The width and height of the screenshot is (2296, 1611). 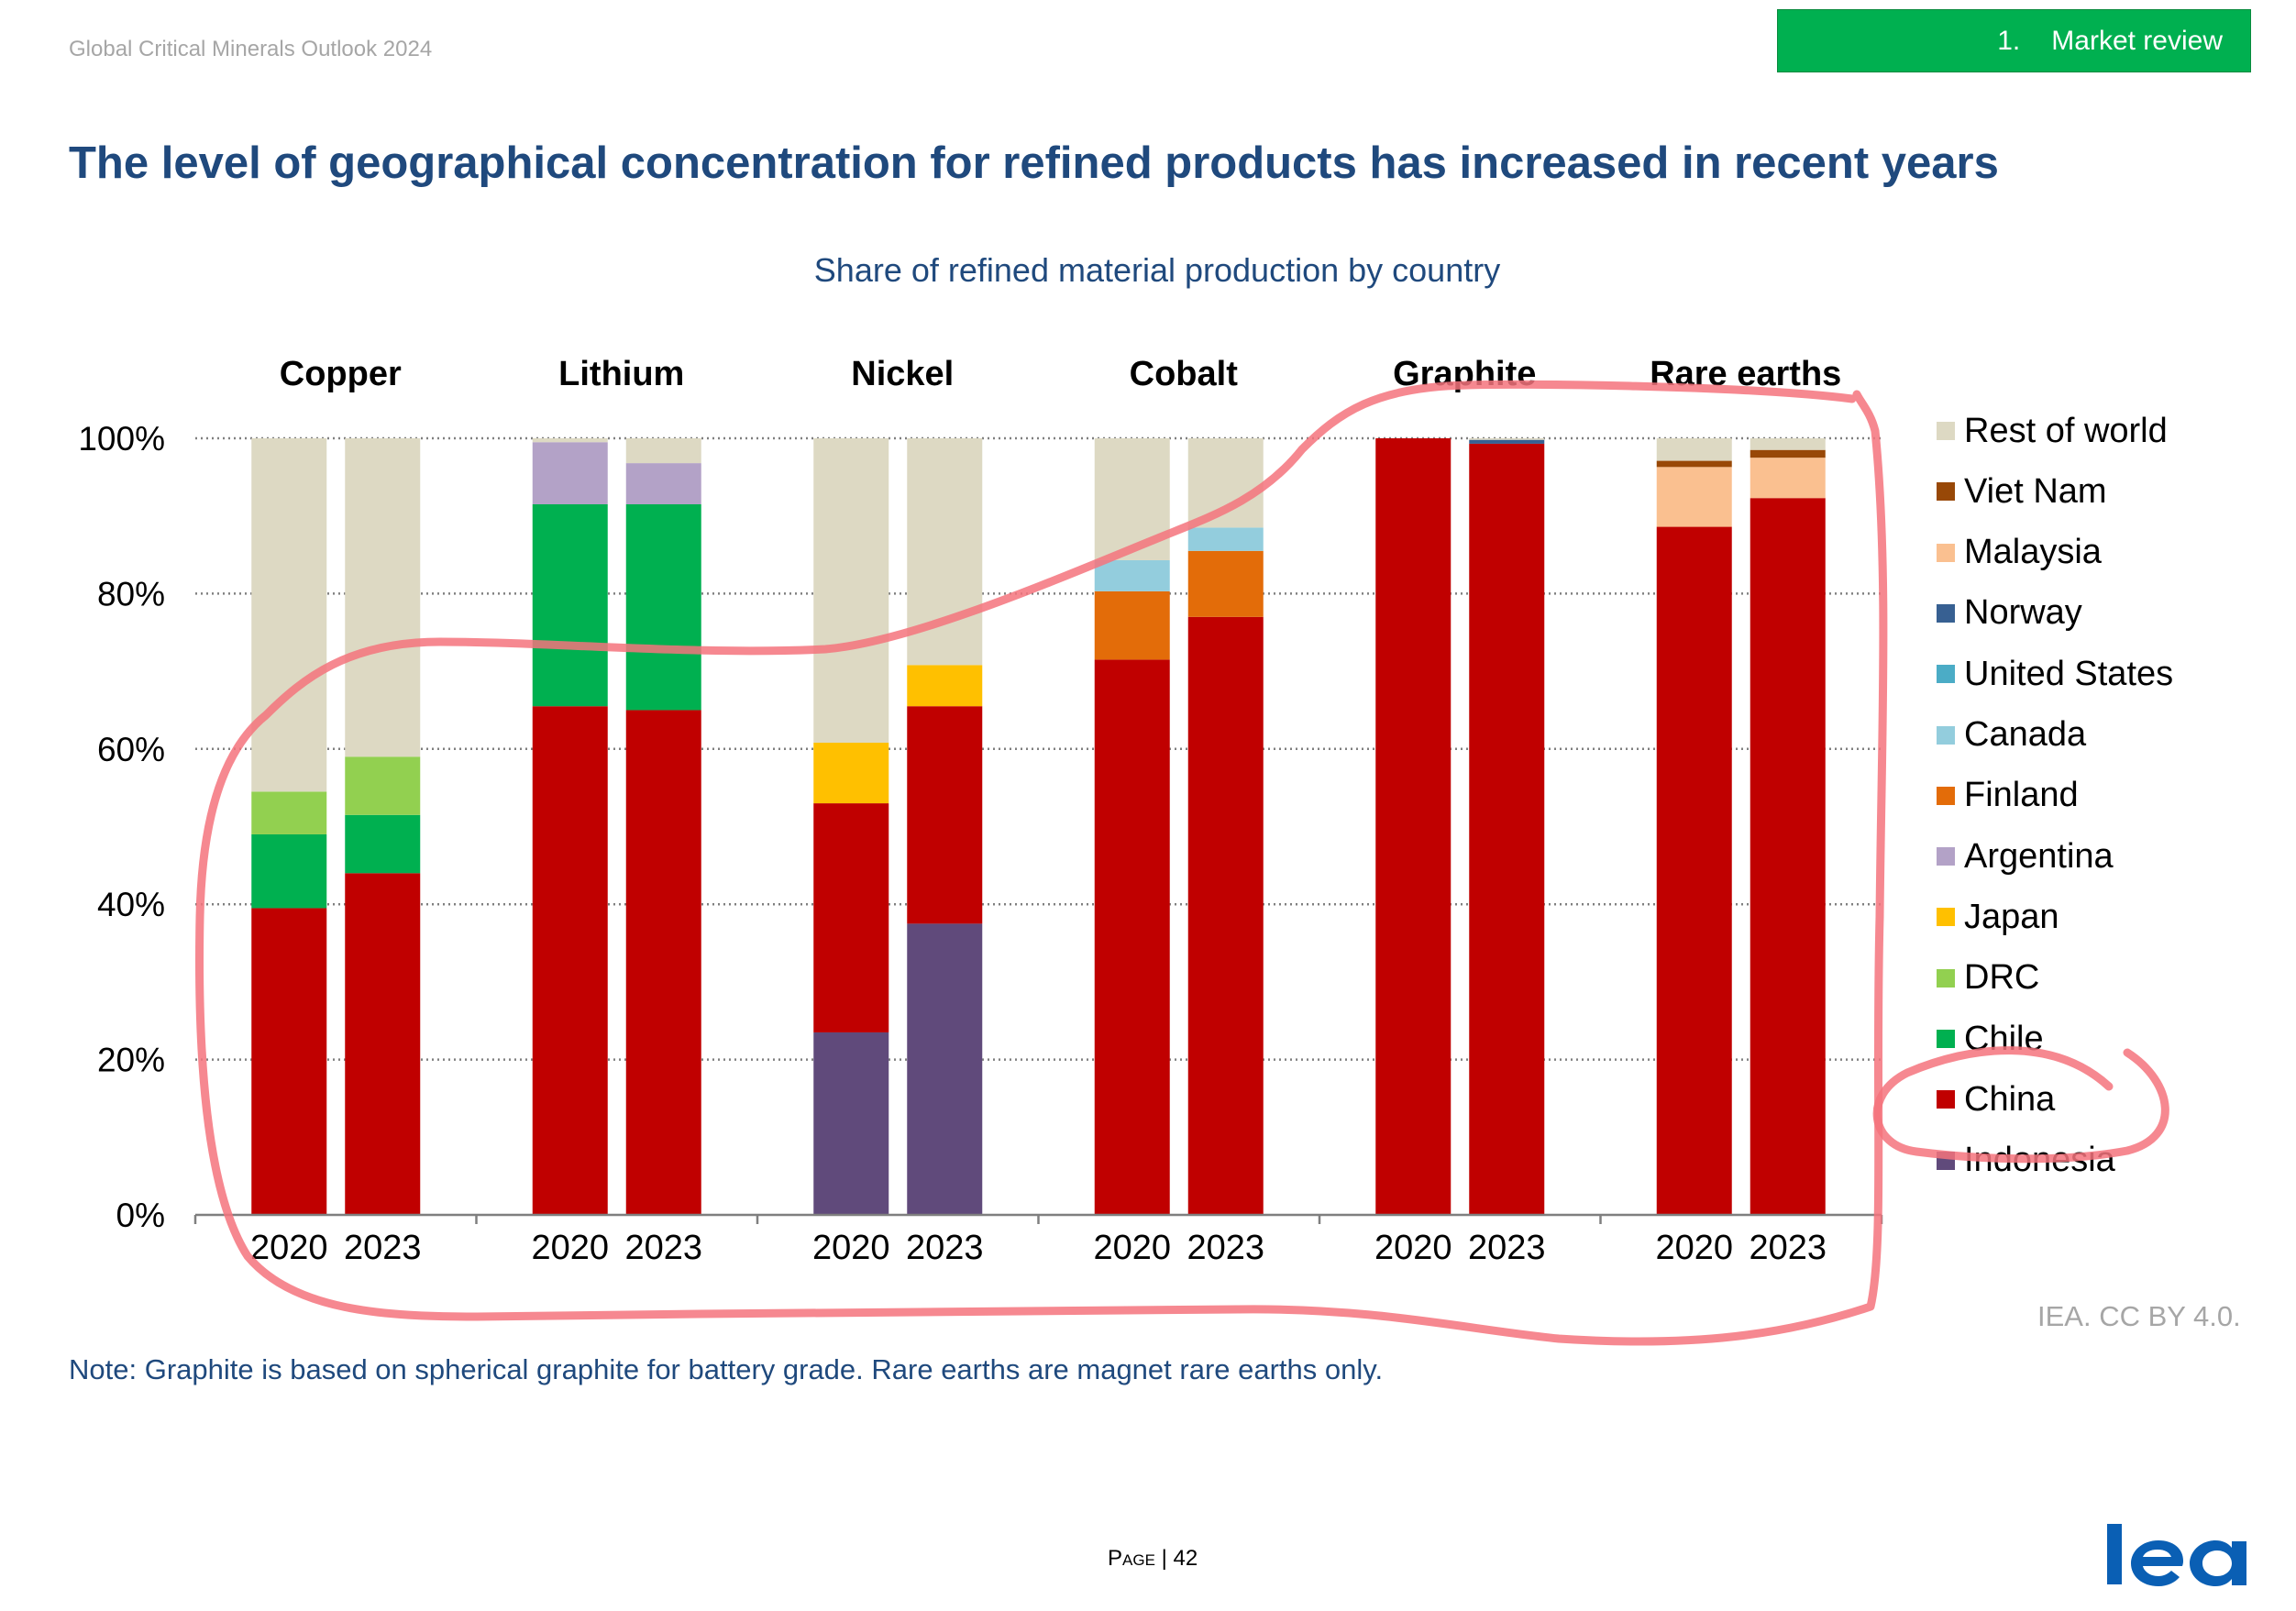 I want to click on section-number: 1., so click(x=2009, y=40).